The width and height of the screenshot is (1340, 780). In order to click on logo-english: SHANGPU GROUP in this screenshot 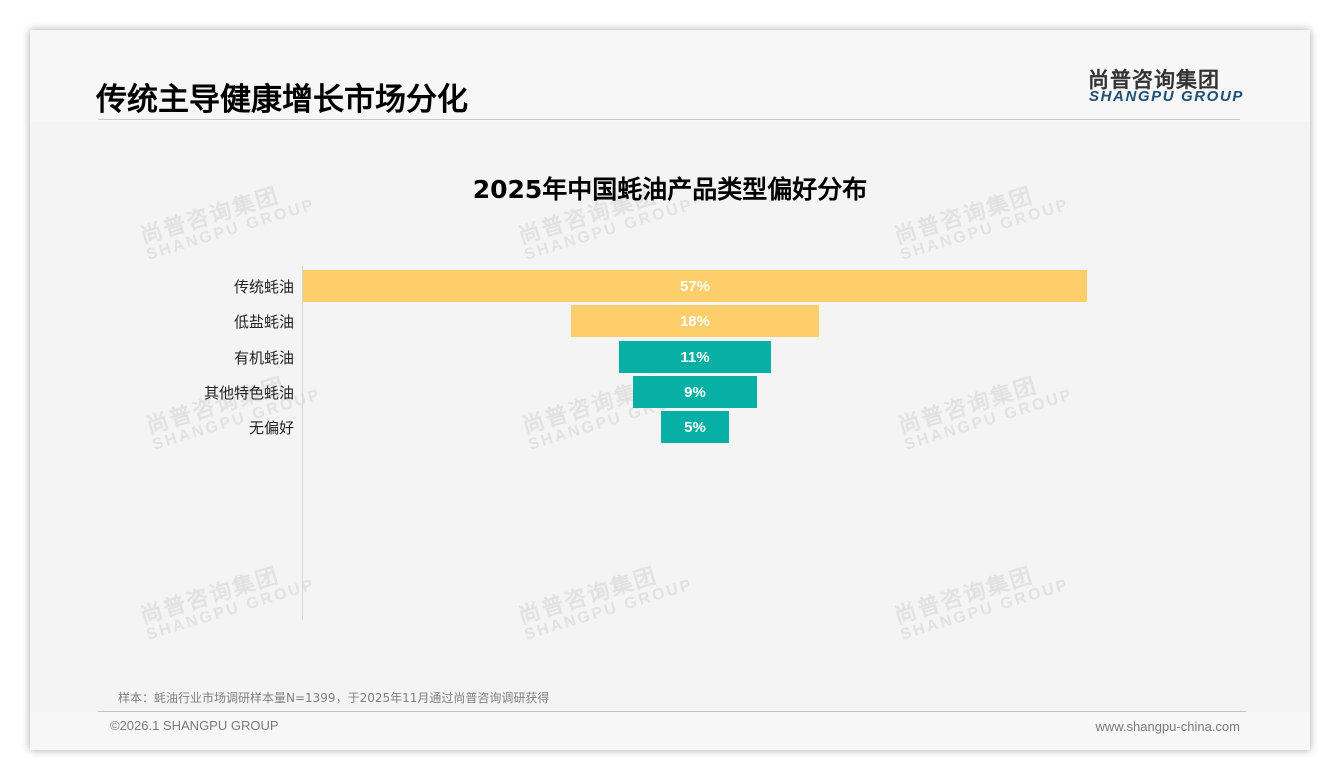, I will do `click(1166, 96)`.